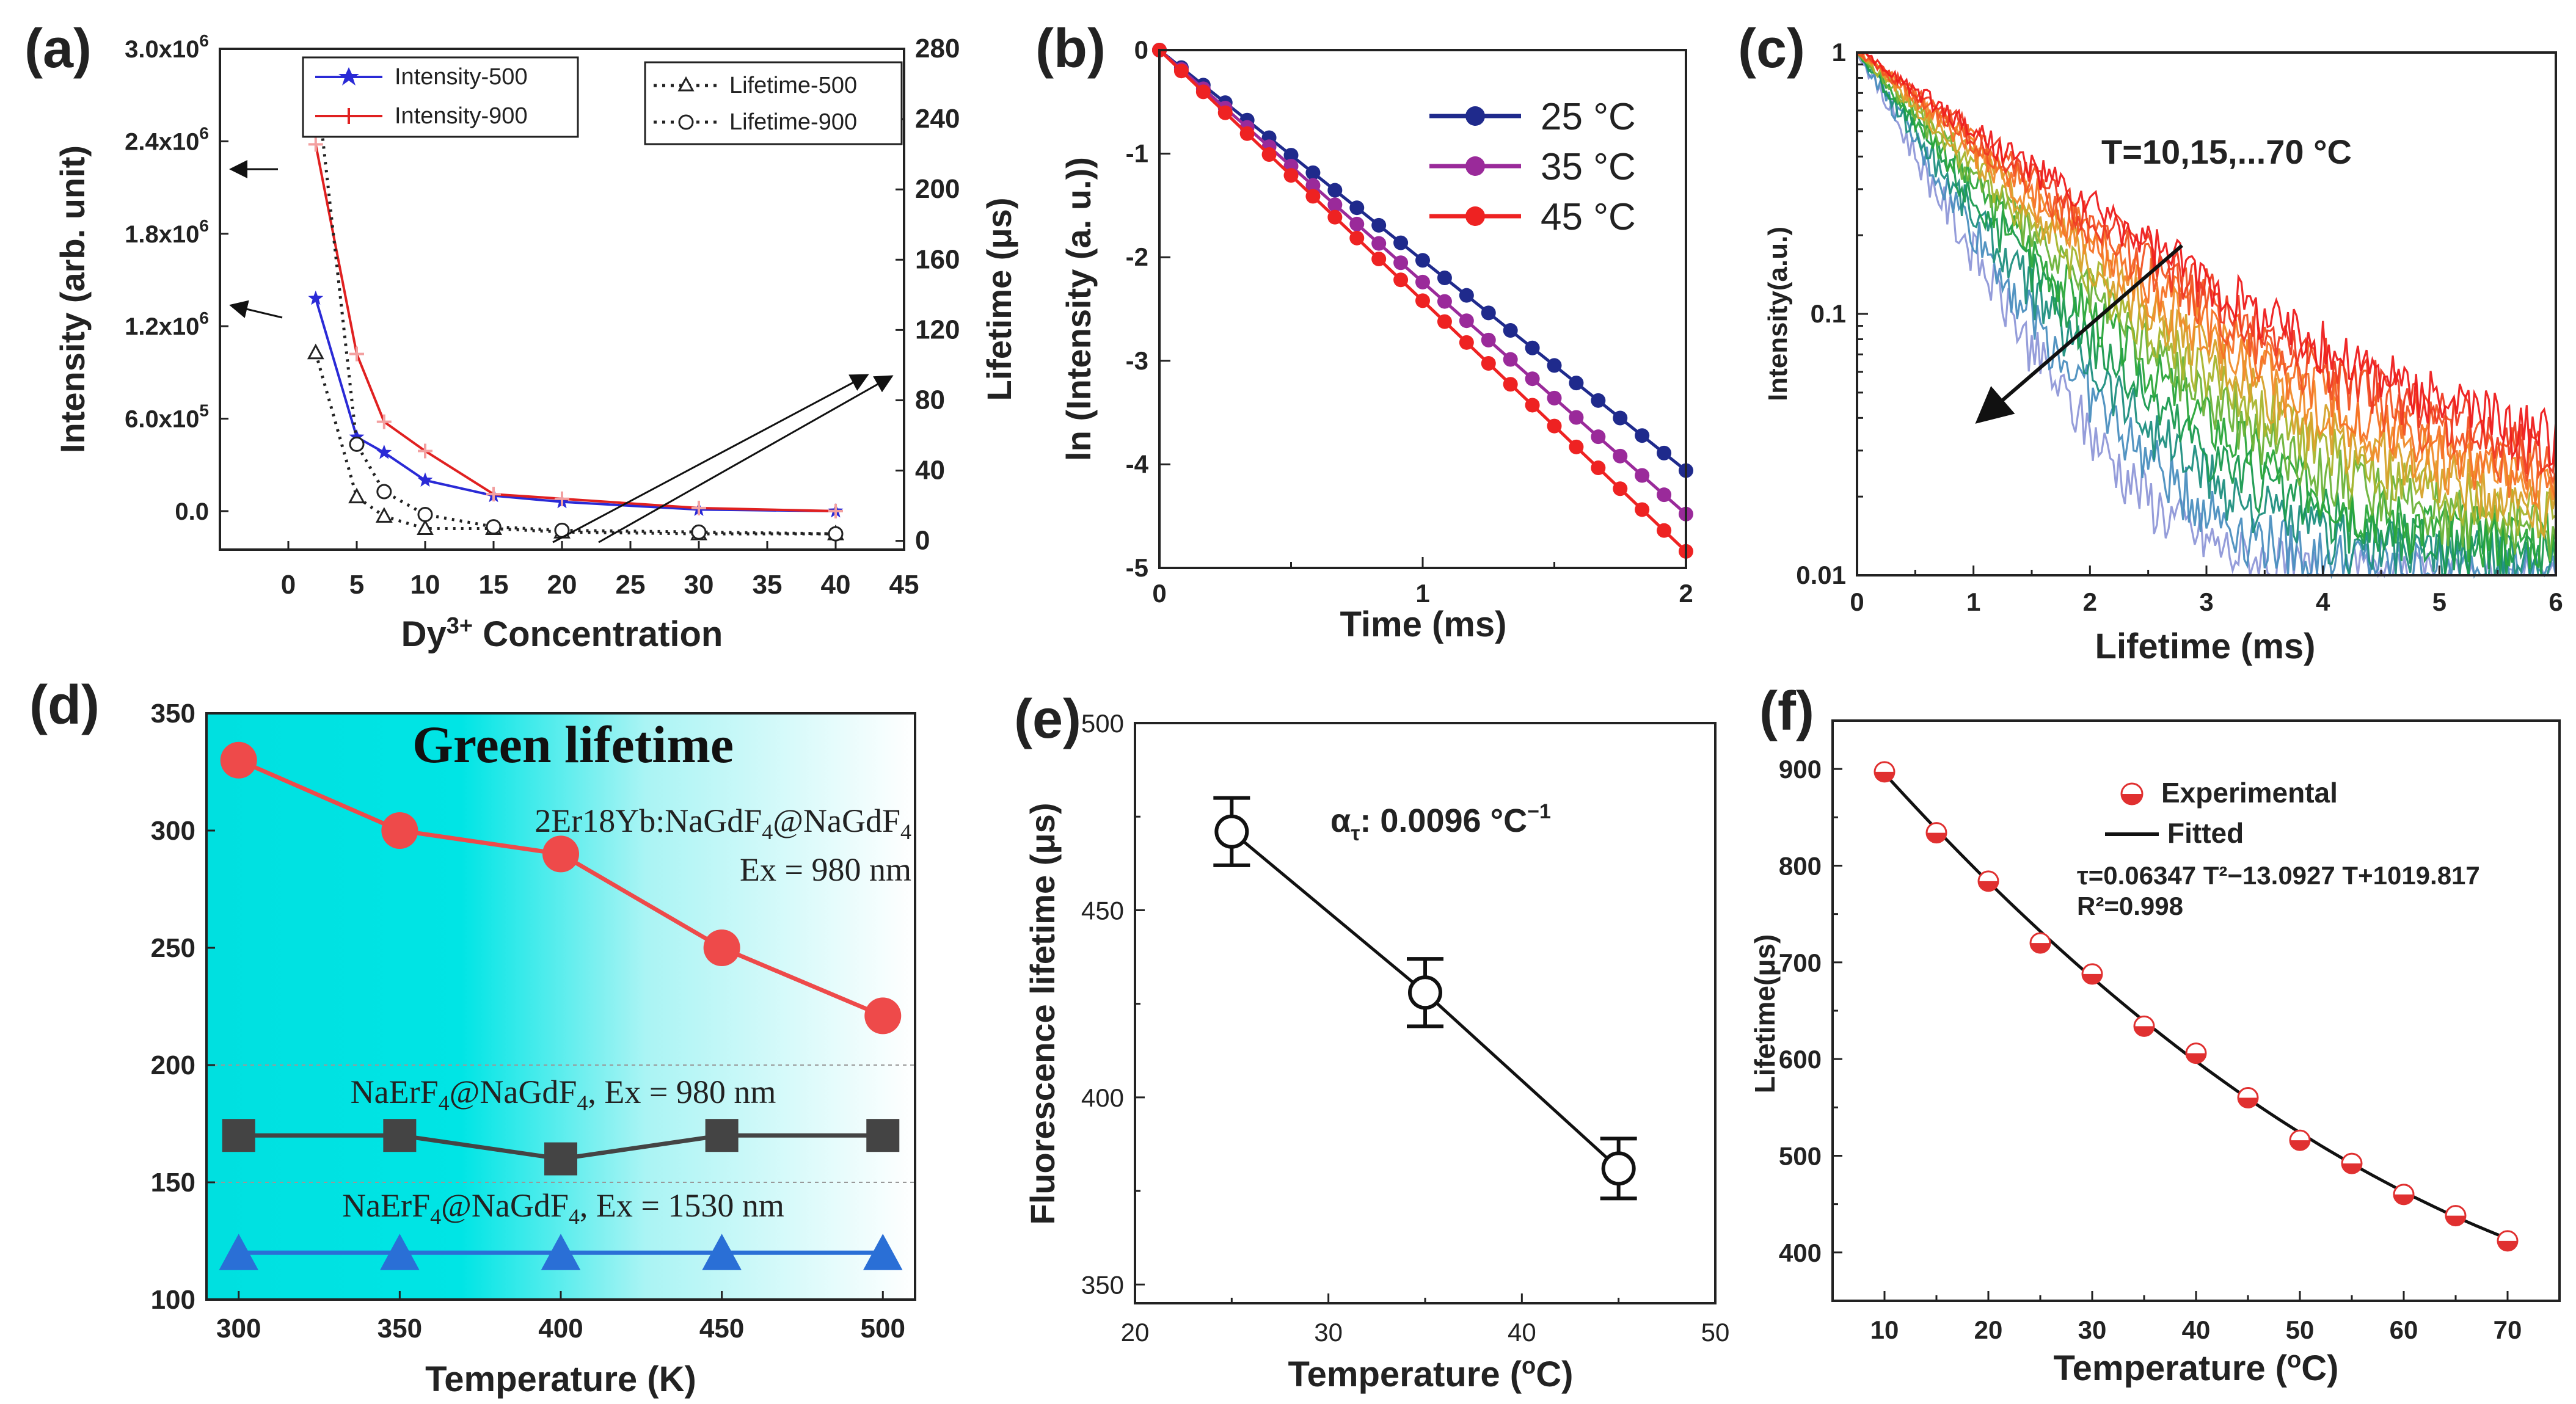 This screenshot has height=1404, width=2576. What do you see at coordinates (999, 299) in the screenshot?
I see `panel-a-y2label: Lifetime (μs)` at bounding box center [999, 299].